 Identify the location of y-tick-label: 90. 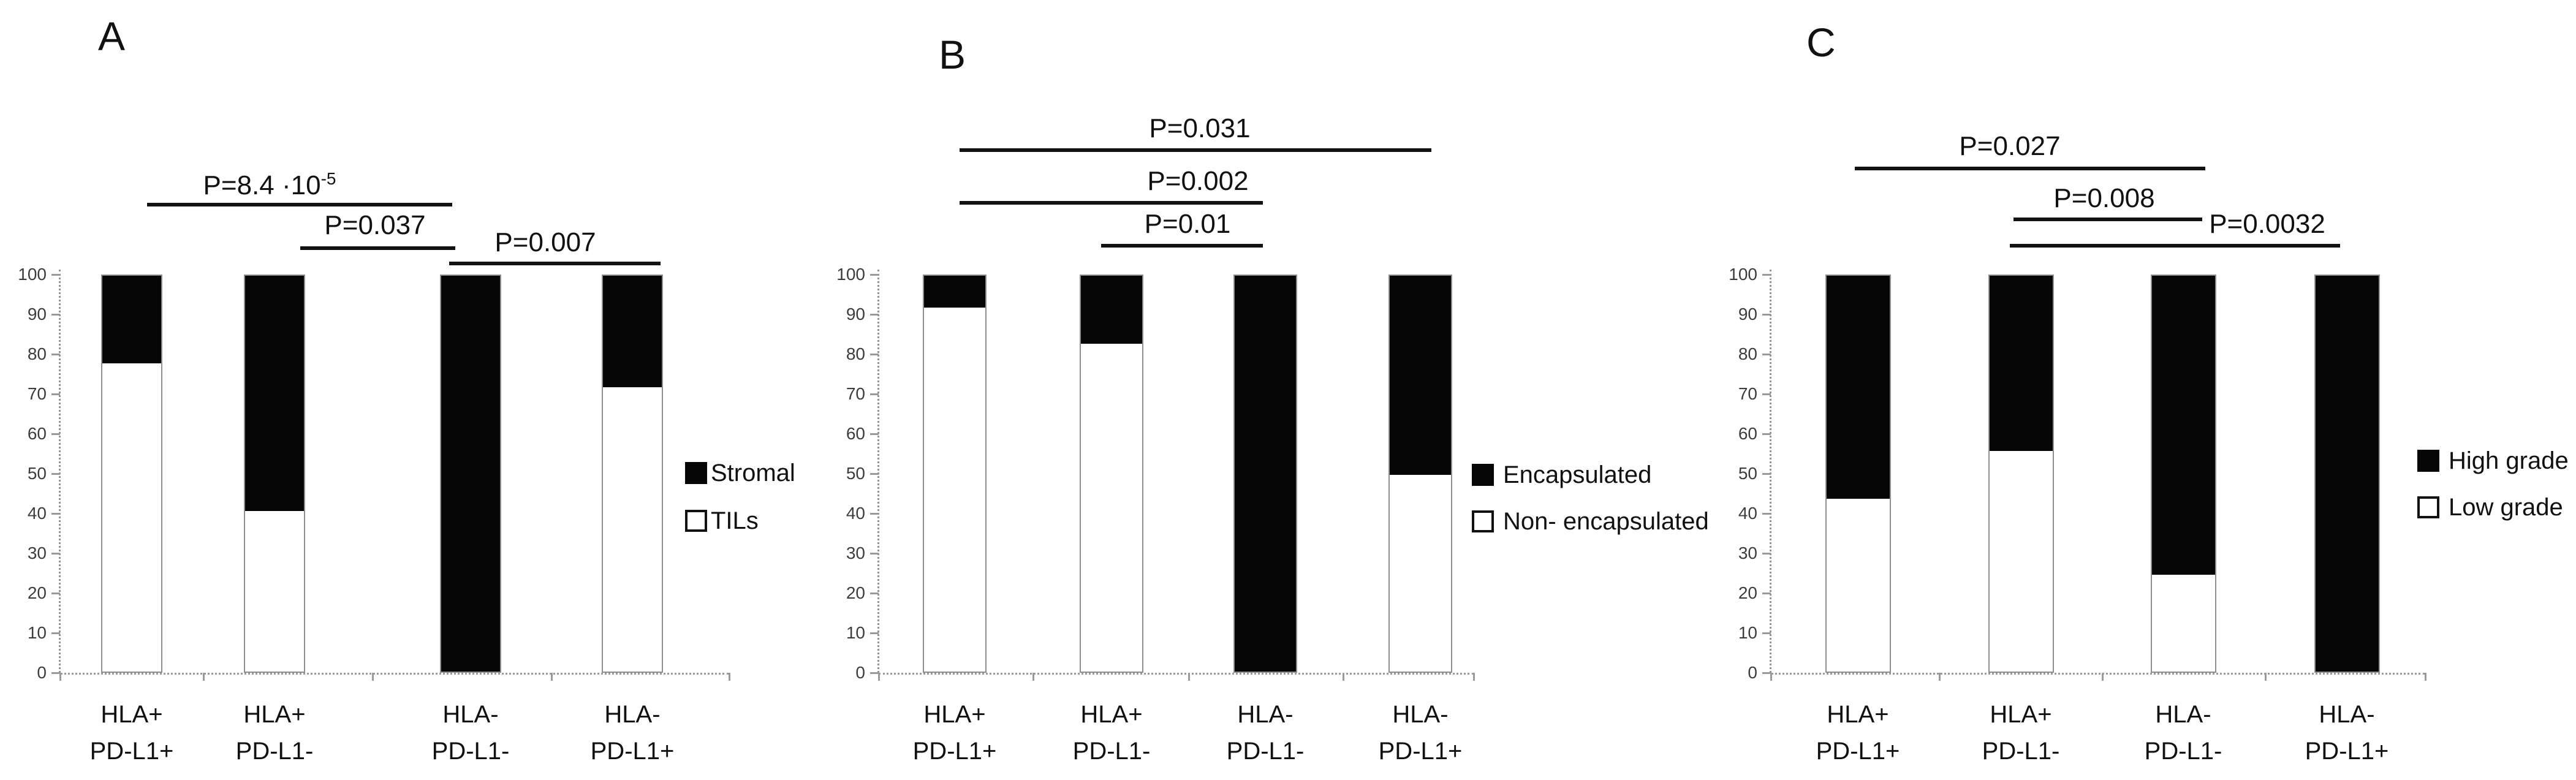
(855, 314).